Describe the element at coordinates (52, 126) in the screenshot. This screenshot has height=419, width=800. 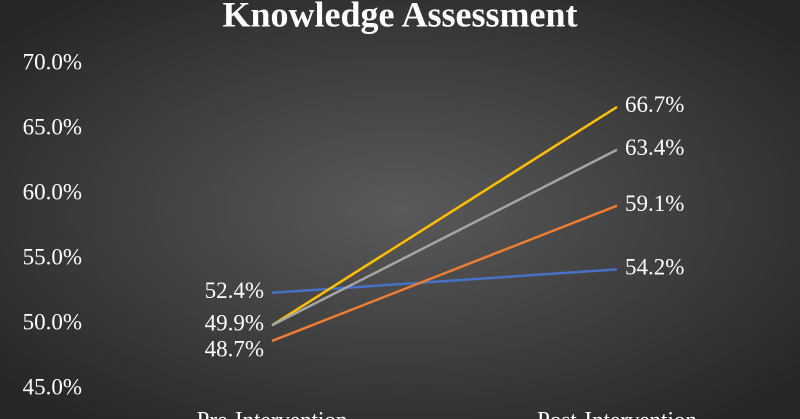
I see `y-tick-label: 65.0%` at that location.